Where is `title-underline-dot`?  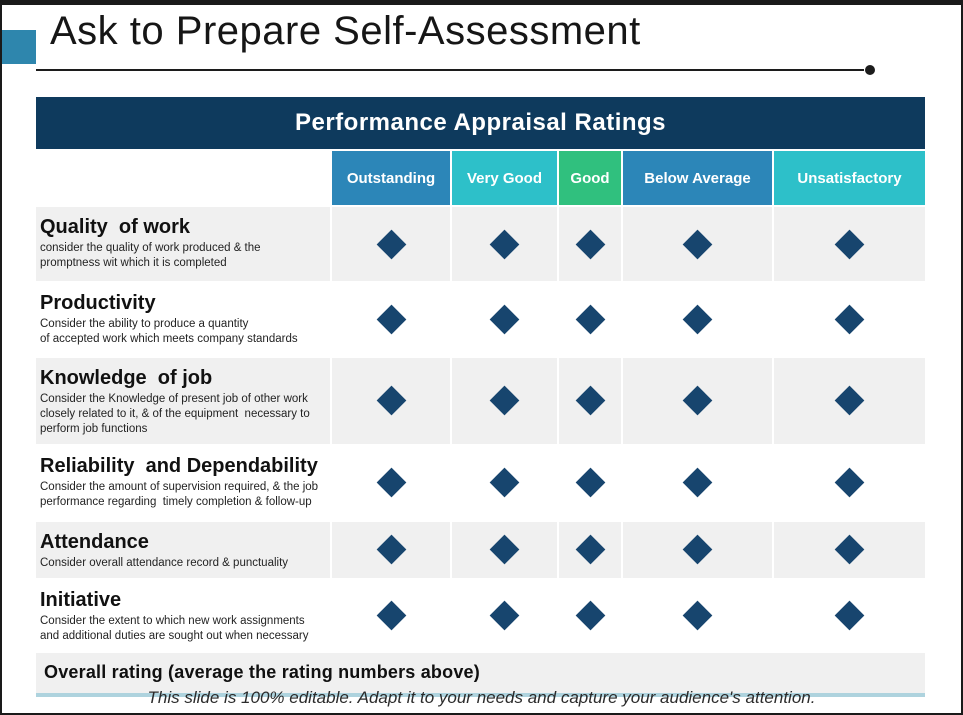 title-underline-dot is located at coordinates (870, 70).